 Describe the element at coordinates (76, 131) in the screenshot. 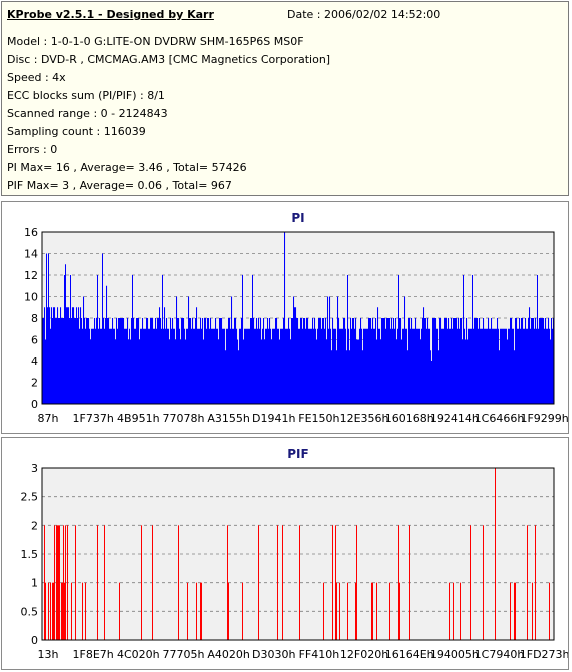

I see `info-sampling: Sampling count : 116039` at that location.